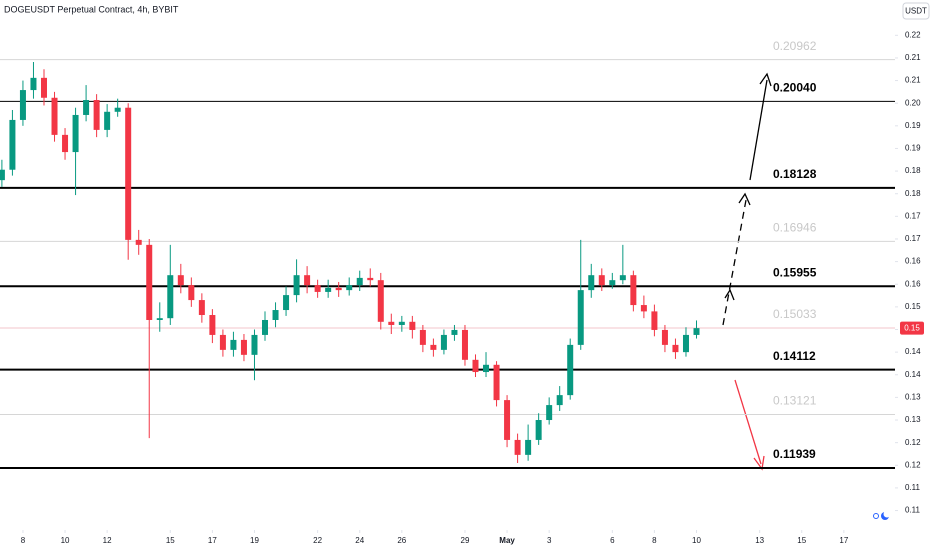 Image resolution: width=932 pixels, height=550 pixels. Describe the element at coordinates (882, 515) in the screenshot. I see `icons` at that location.